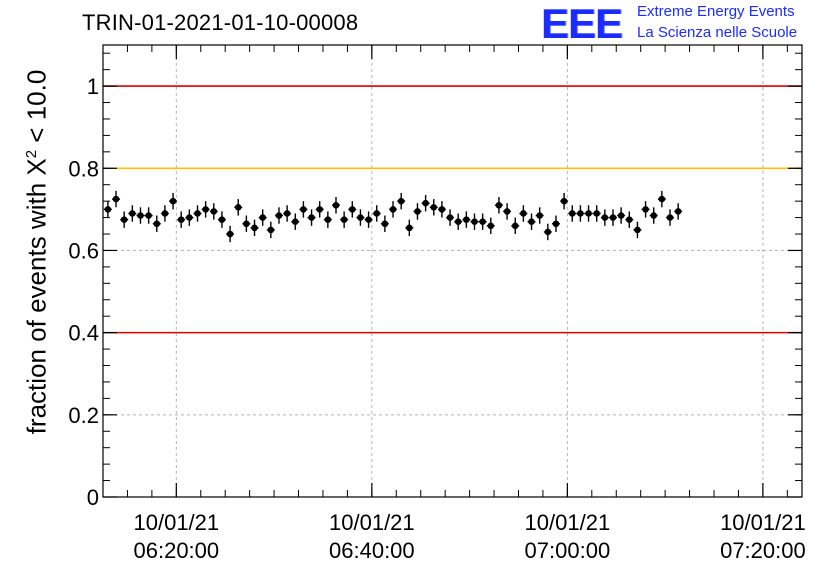  What do you see at coordinates (568, 550) in the screenshot?
I see `x-tick-label-time: 07:00:00` at bounding box center [568, 550].